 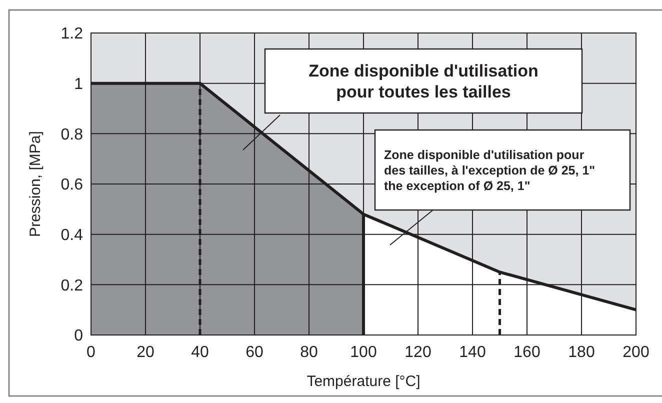 I want to click on x-tick-label: 100, so click(x=363, y=352).